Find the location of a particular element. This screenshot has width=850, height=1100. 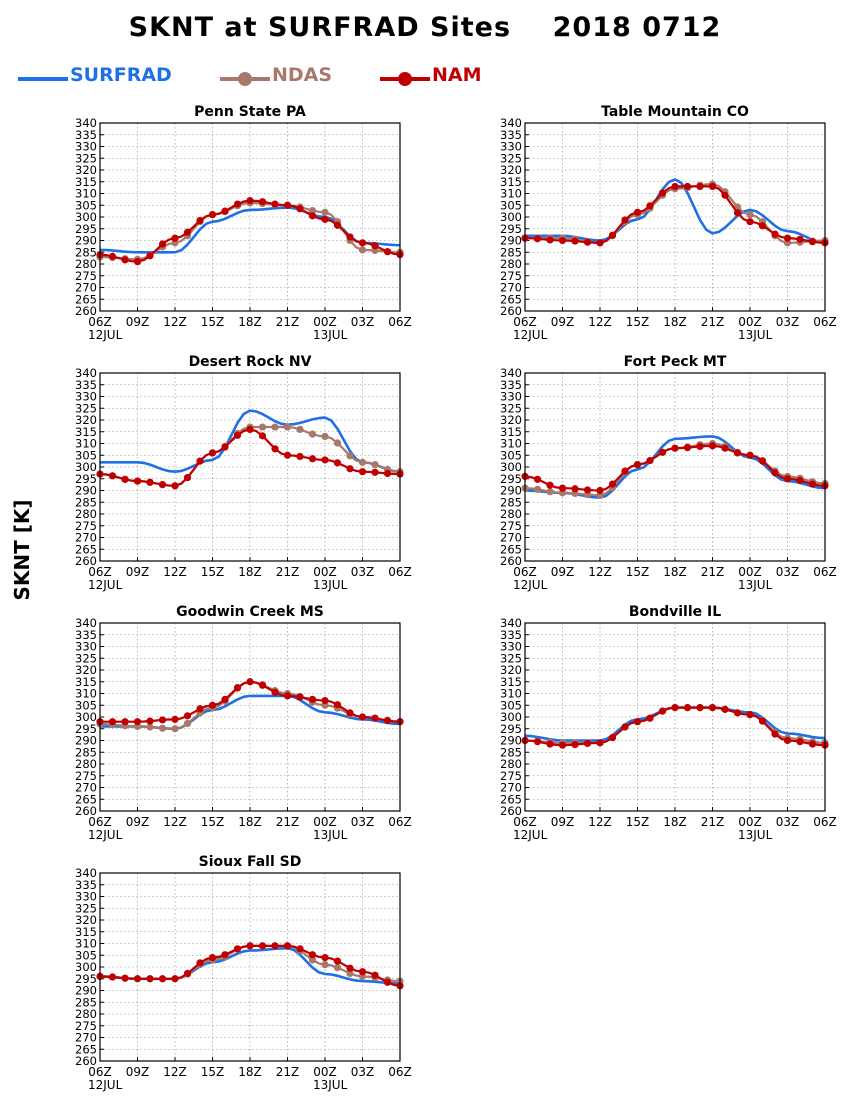

legend-ndas-swatch is located at coordinates (245, 79).